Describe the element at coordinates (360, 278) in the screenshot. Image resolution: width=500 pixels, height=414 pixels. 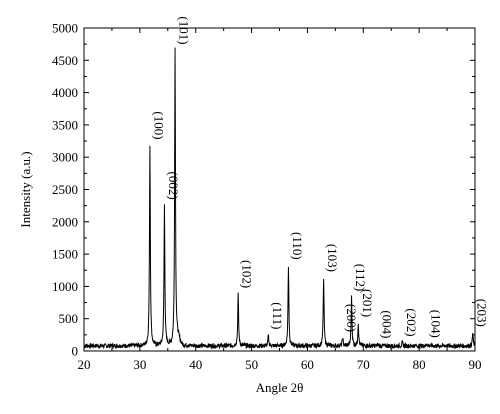
I see `peak-label: (112)` at that location.